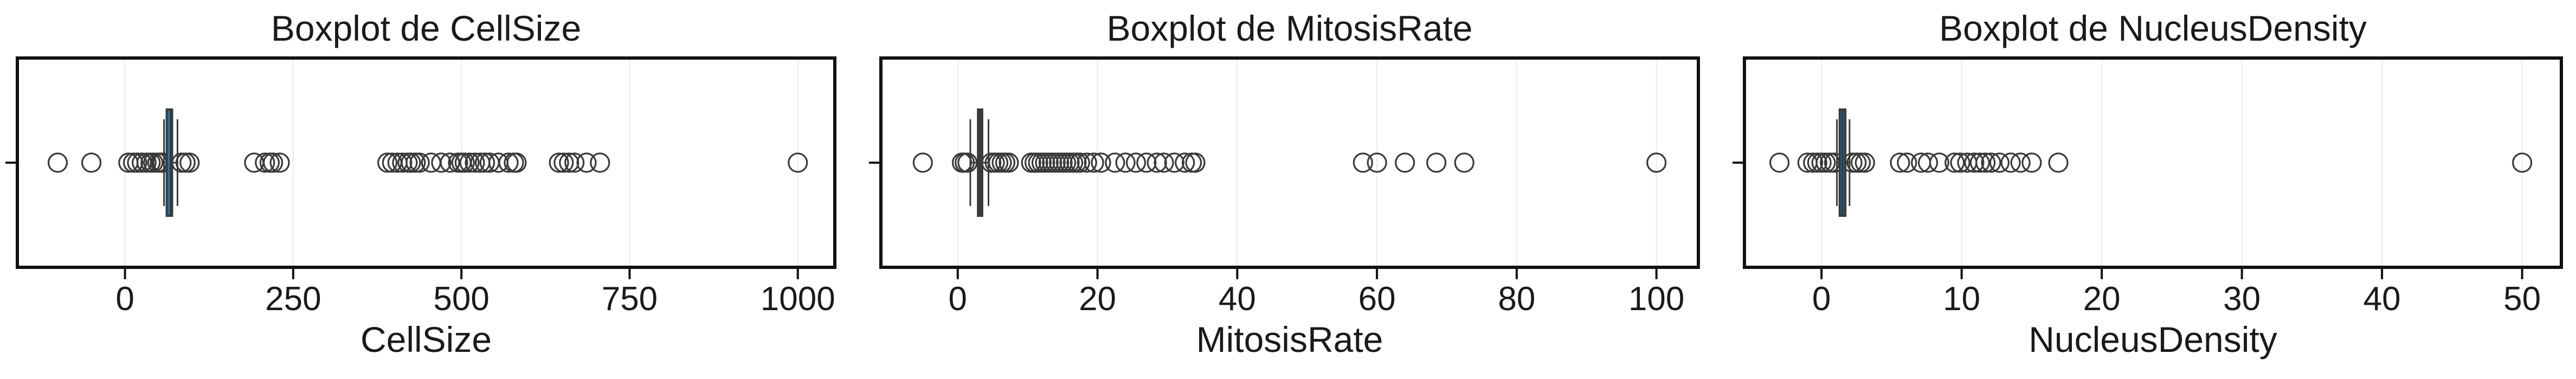  Describe the element at coordinates (2153, 28) in the screenshot. I see `chart-title: Boxplot de NucleusDensity` at that location.